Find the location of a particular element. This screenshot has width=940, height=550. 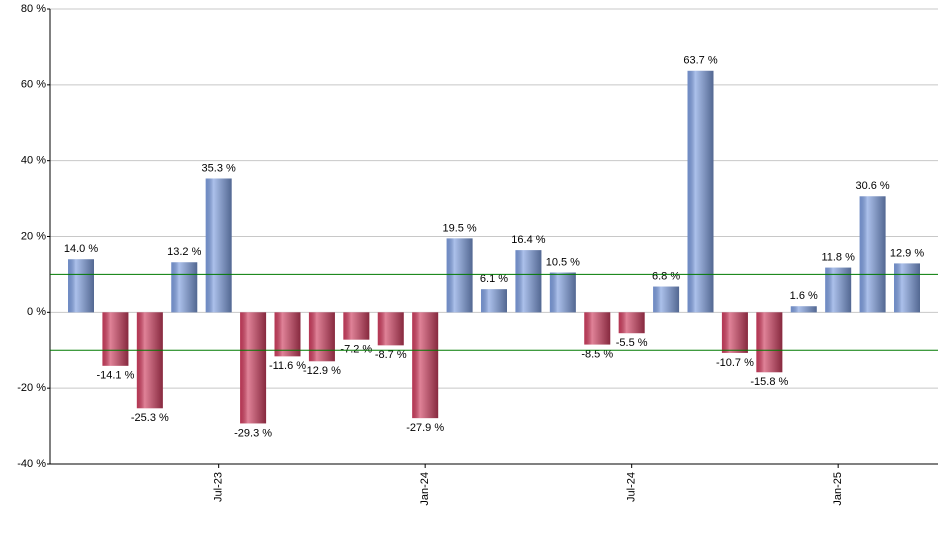

value-label: -14.1 % is located at coordinates (115, 376).